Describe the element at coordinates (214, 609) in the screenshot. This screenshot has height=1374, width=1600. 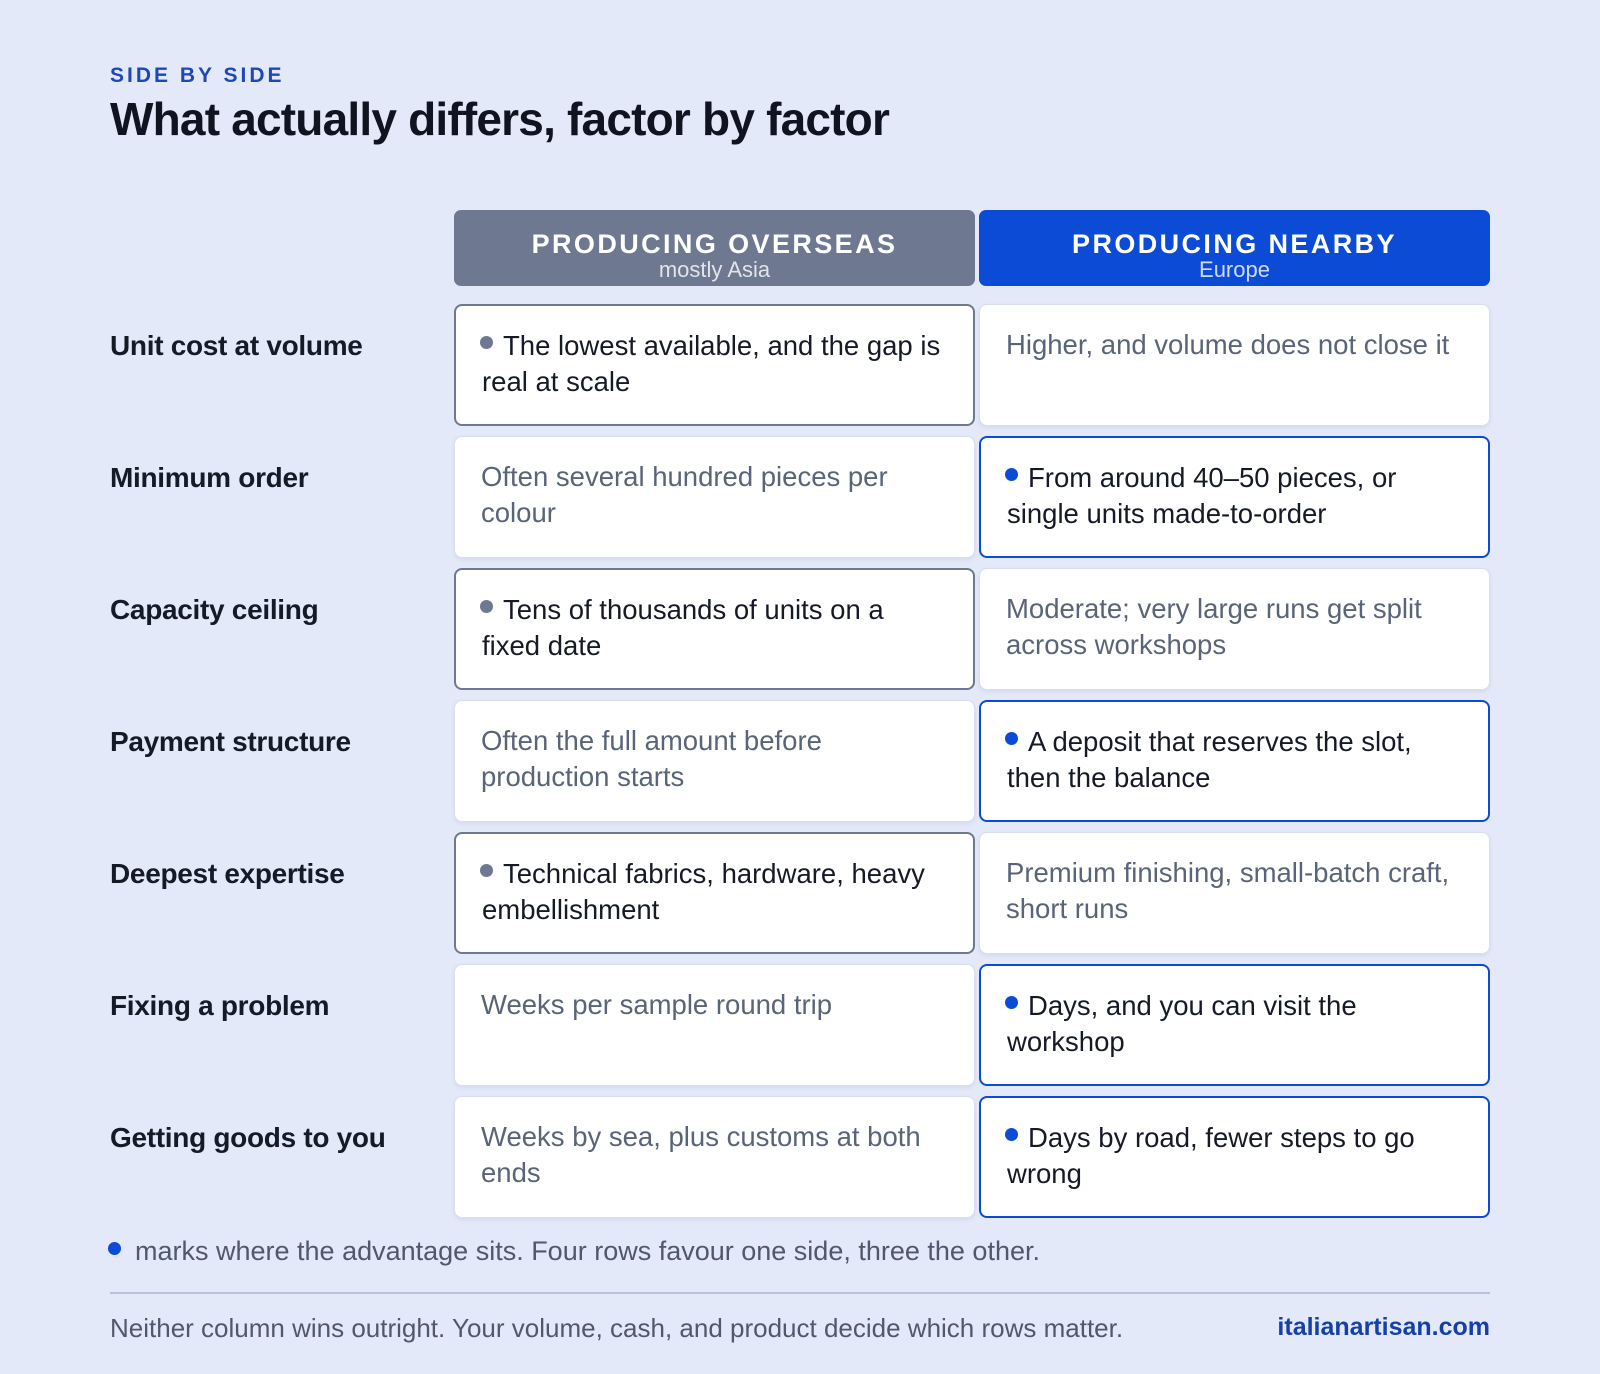
I see `row-label: Capacity ceiling` at that location.